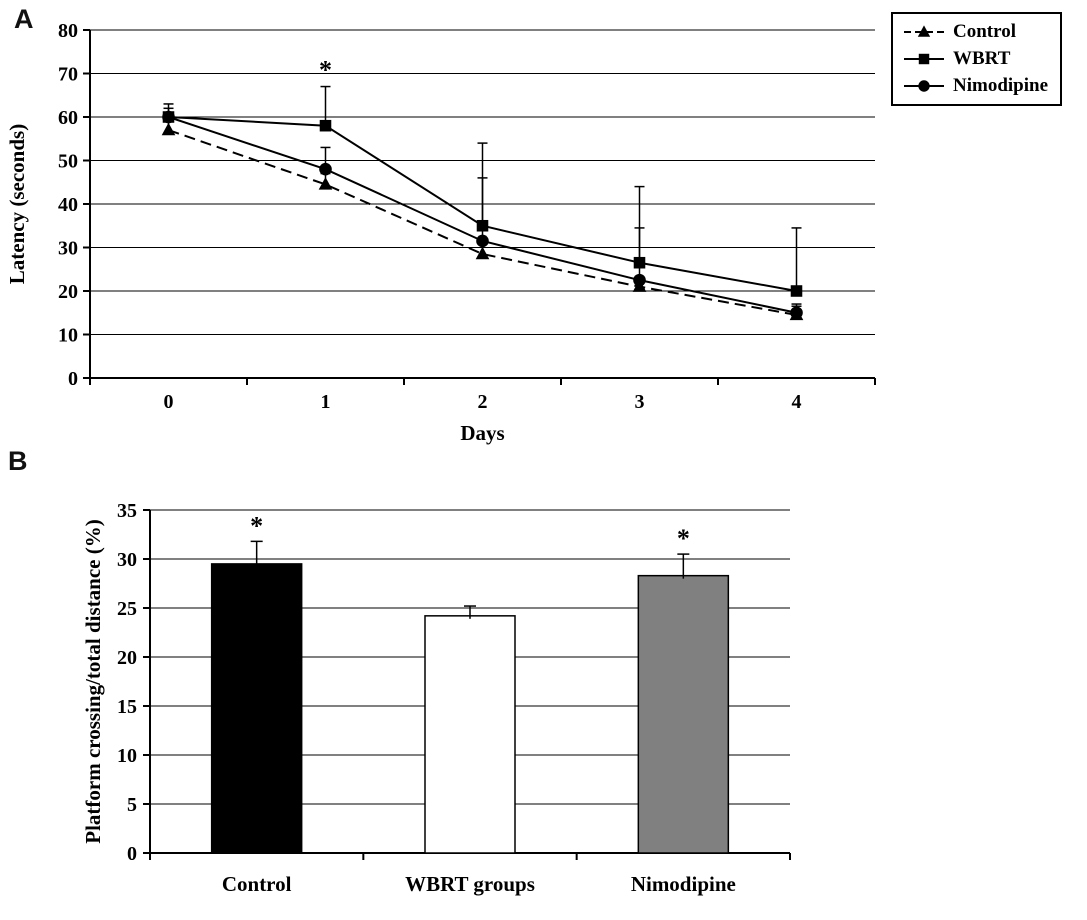  Describe the element at coordinates (683, 884) in the screenshot. I see `category-label: Nimodipine` at that location.